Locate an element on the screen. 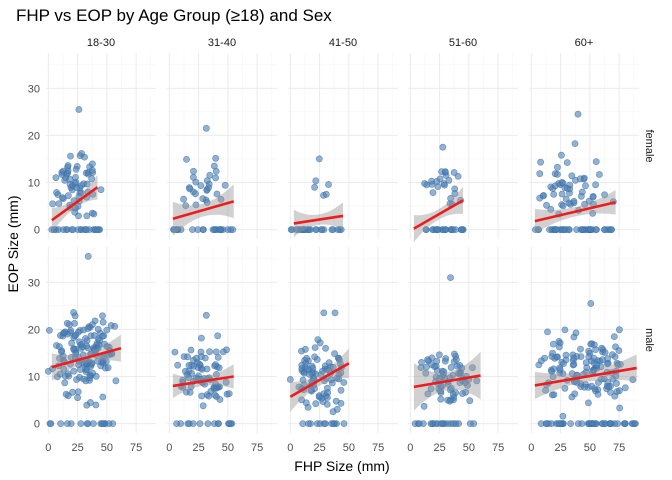  x-tick-label: 75 is located at coordinates (619, 448).